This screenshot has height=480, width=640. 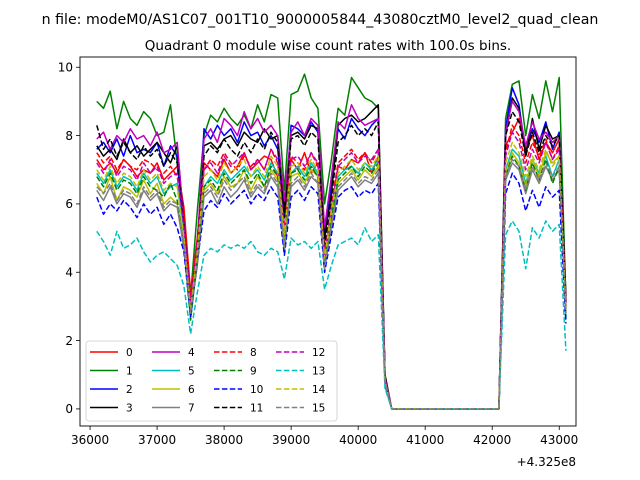 I want to click on legend-label-10: 10, so click(x=256, y=390).